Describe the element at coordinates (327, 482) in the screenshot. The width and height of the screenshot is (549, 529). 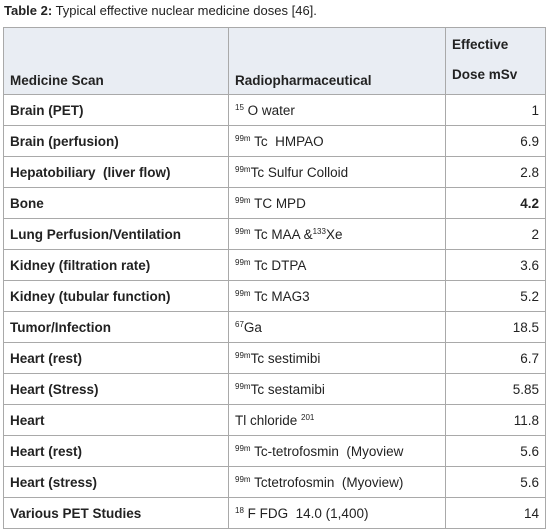
I see `pharma-text: Tctetrofosmin (Myoview)` at that location.